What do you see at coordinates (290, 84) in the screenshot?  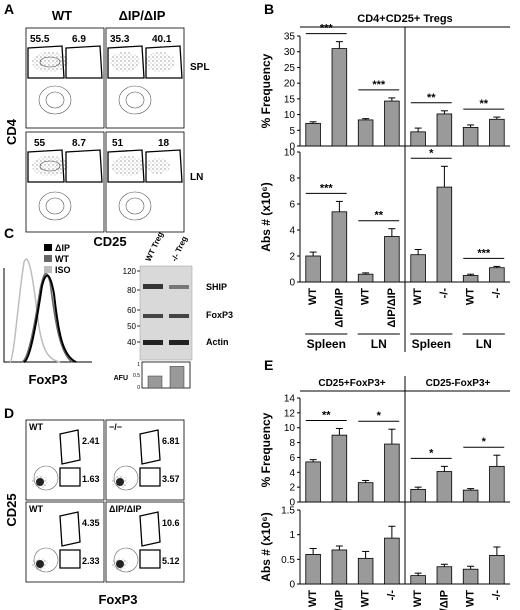 I see `y-tick-label: 20` at bounding box center [290, 84].